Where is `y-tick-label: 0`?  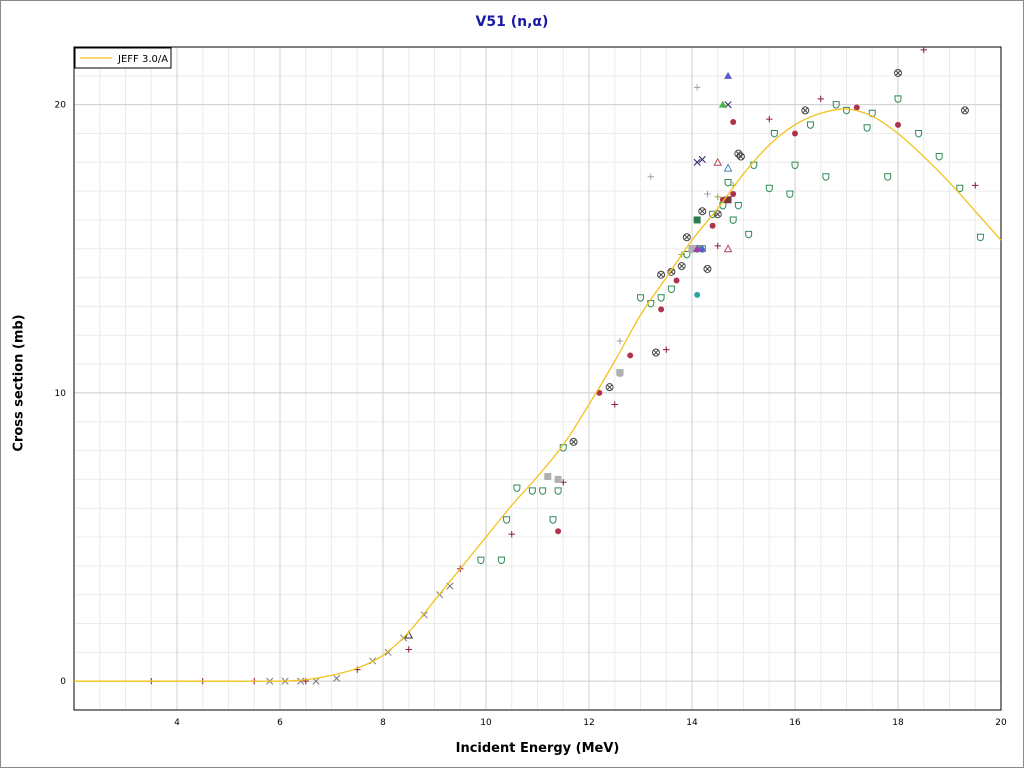 y-tick-label: 0 is located at coordinates (63, 682).